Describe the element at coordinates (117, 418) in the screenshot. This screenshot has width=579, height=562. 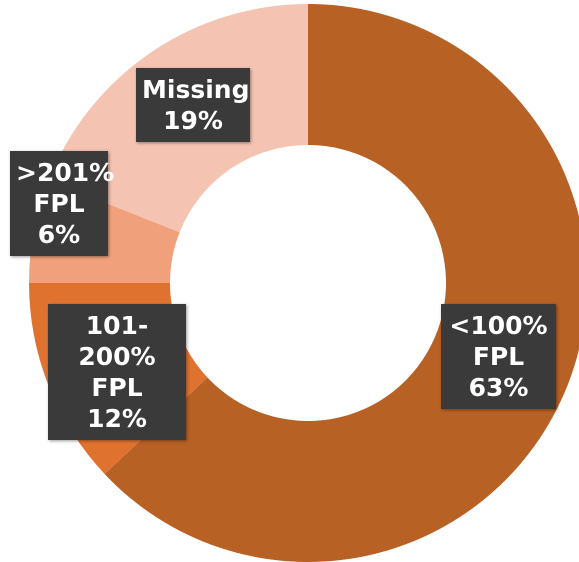
I see `value-label: 12%` at that location.